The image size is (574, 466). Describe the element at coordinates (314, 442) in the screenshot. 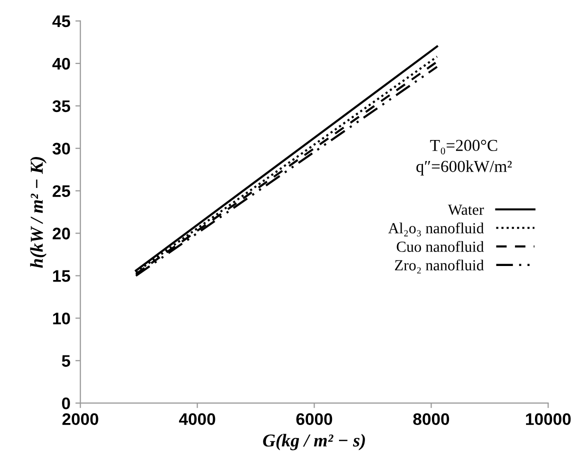

I see `x-axis-title: G(kg / m² − s)` at that location.